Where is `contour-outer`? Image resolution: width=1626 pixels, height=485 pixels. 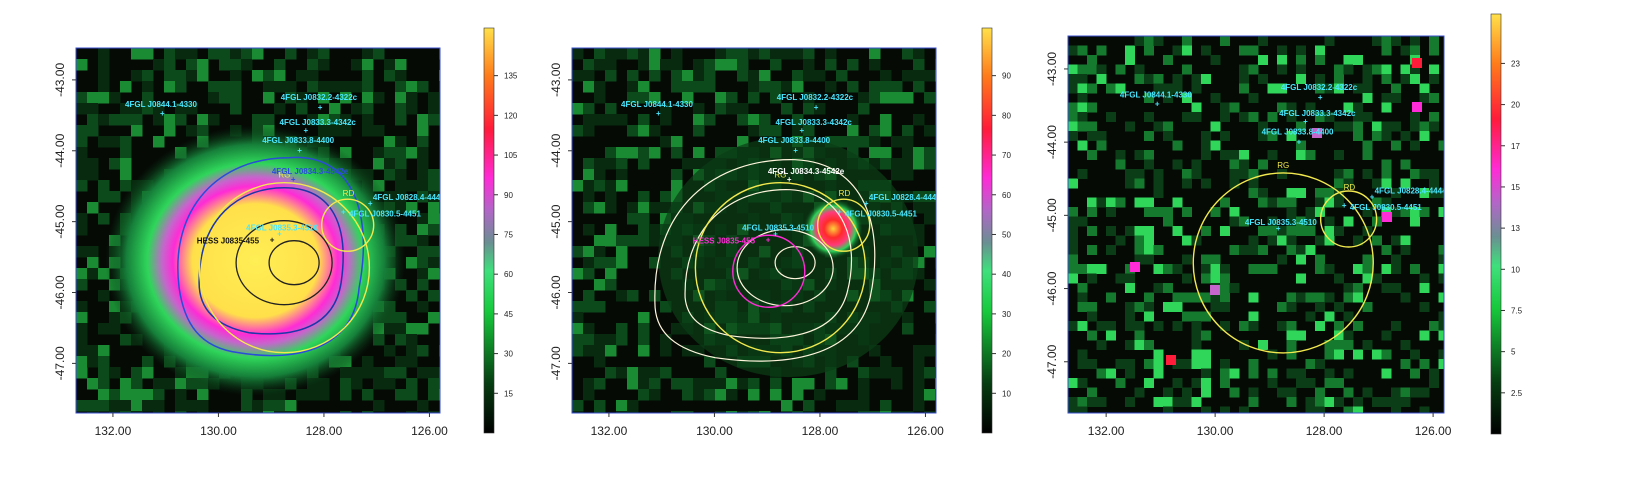 contour-outer is located at coordinates (765, 260).